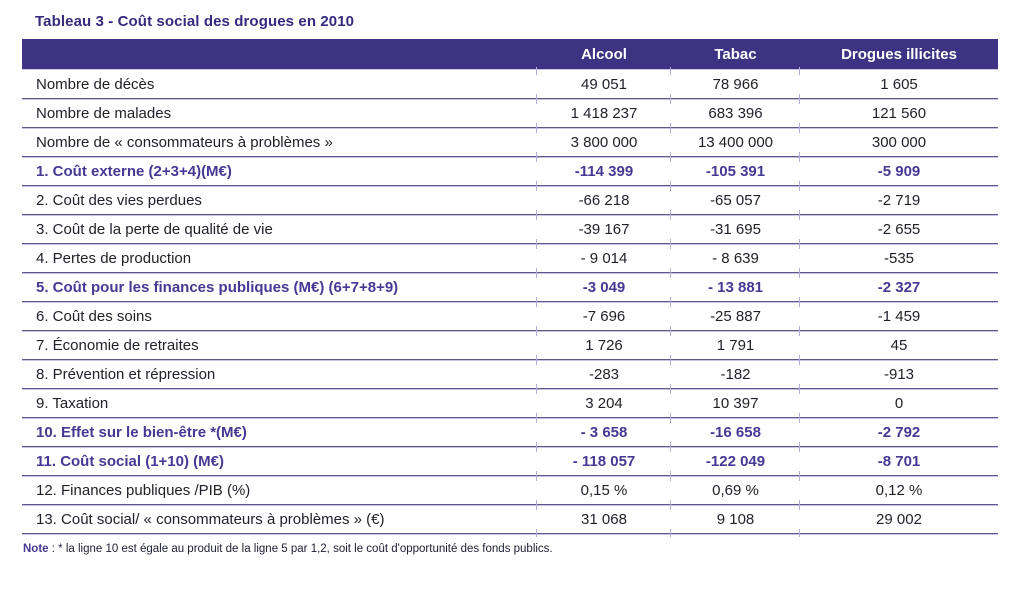 The image size is (1018, 614). Describe the element at coordinates (898, 461) in the screenshot. I see `cell-value-drogues-illicites: -8 701` at that location.